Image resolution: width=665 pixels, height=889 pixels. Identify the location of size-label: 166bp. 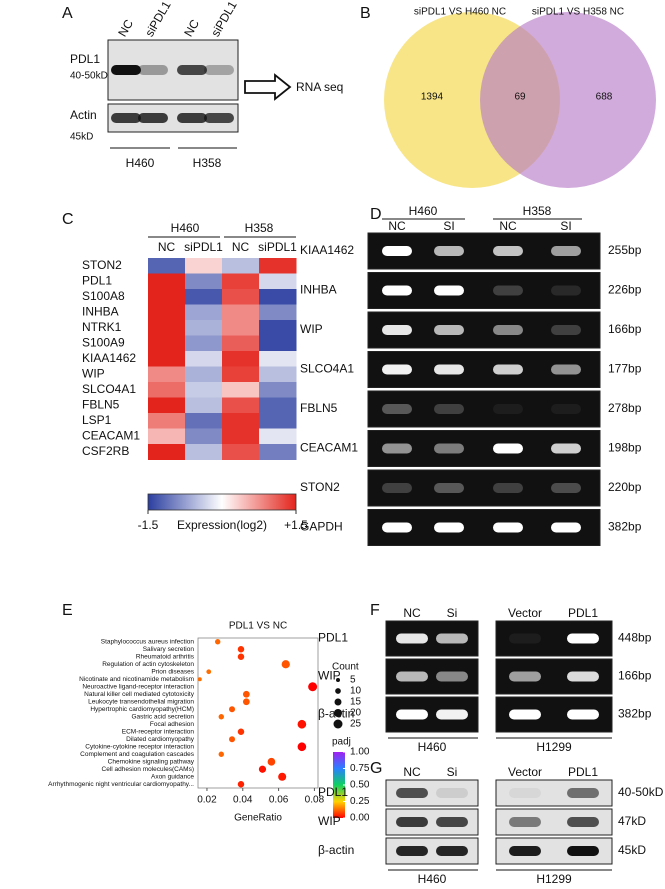
(625, 329).